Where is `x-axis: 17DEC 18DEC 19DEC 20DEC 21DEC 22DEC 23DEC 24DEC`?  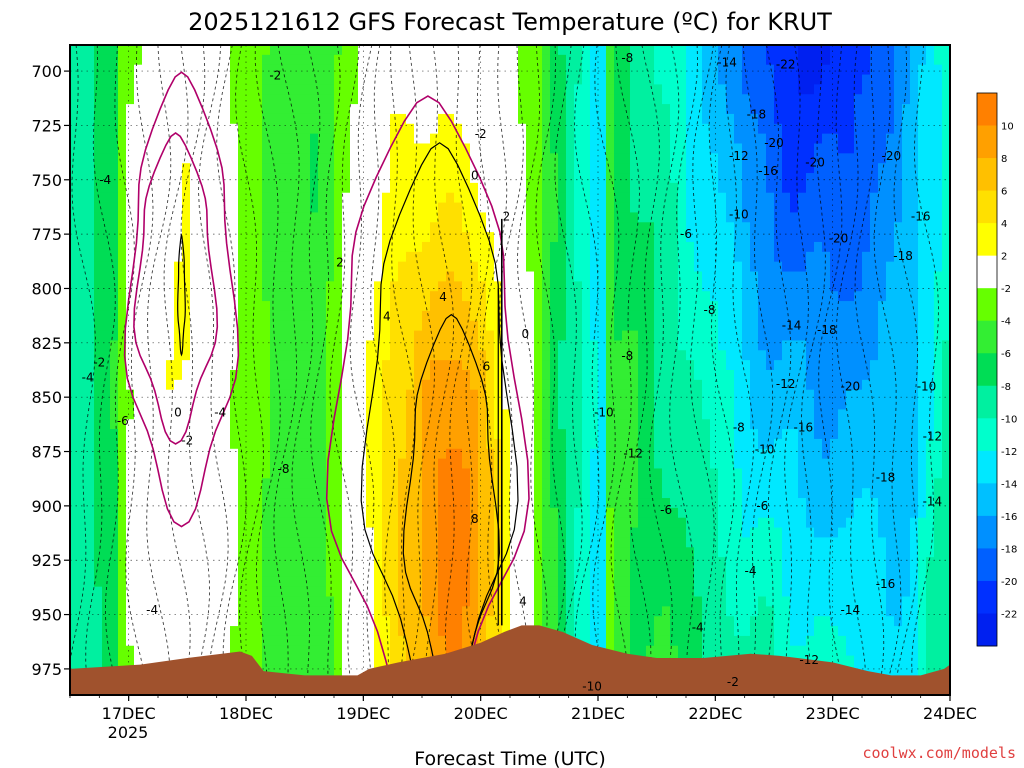 x-axis: 17DEC 18DEC 19DEC 20DEC 21DEC 22DEC 23DEC 24DEC is located at coordinates (523, 709).